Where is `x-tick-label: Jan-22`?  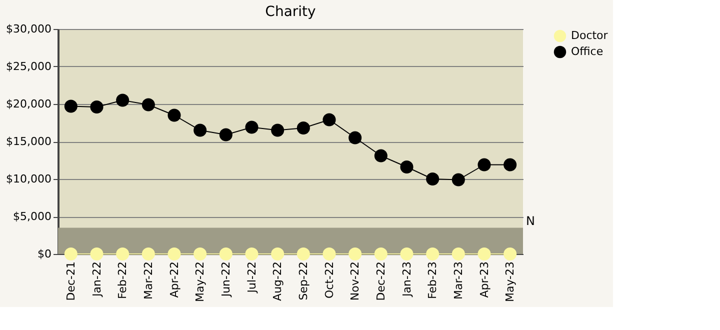
x-tick-label: Jan-22 is located at coordinates (97, 280).